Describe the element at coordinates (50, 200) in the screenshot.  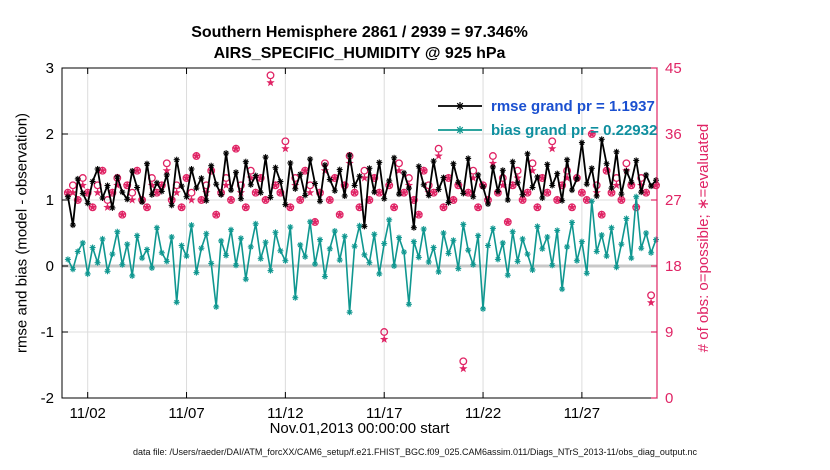
I see `svg-text: 1` at that location.